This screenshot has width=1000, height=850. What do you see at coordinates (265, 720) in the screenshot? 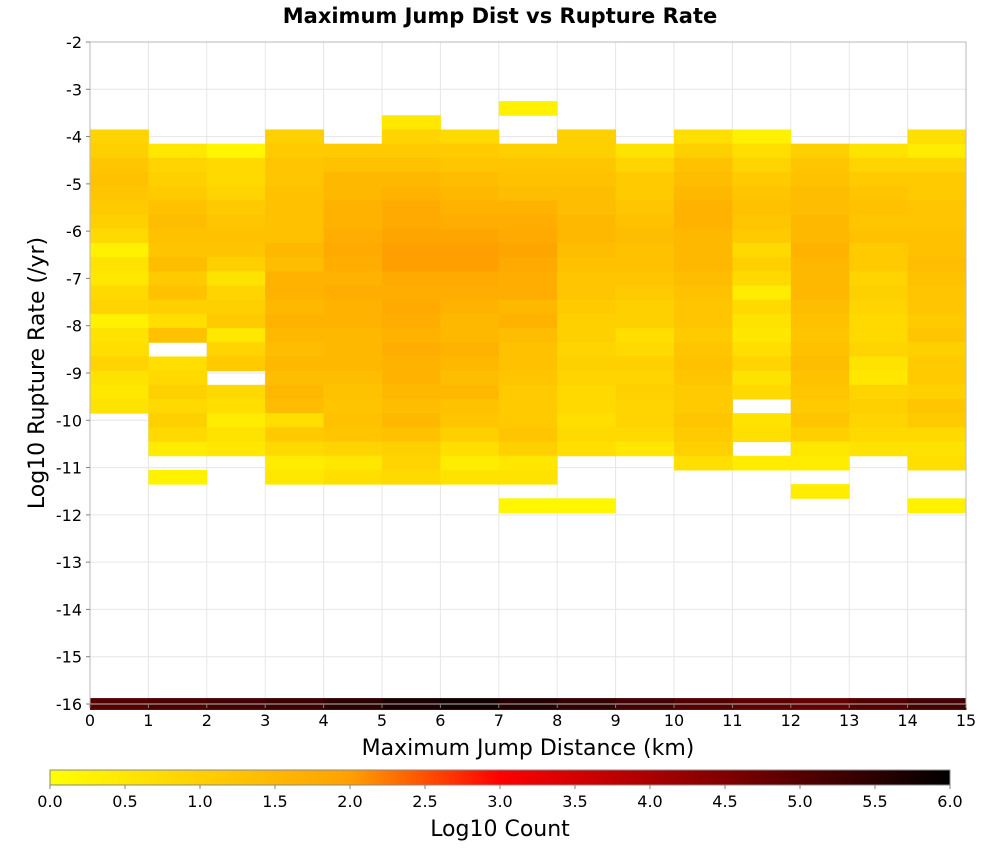
I see `x-tick-label: 3` at bounding box center [265, 720].